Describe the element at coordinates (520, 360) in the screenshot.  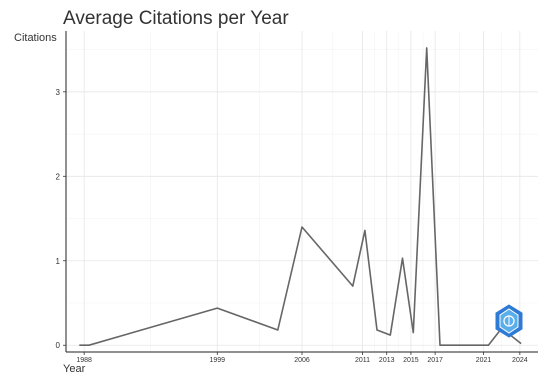
I see `x-tick-label: 2024` at that location.